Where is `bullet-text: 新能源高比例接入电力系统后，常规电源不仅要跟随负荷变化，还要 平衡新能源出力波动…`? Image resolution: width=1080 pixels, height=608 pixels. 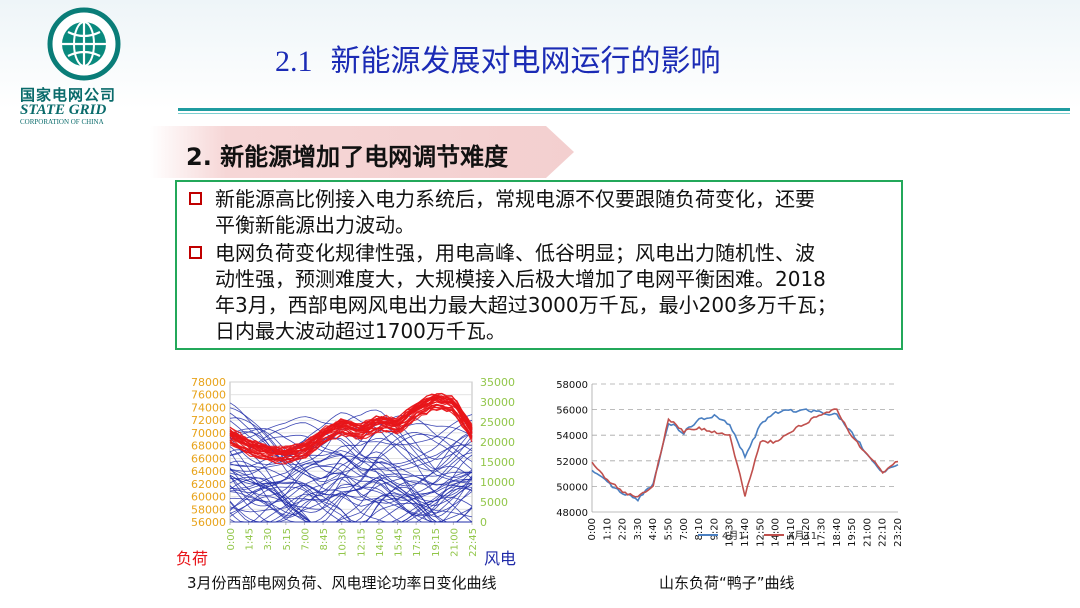 bullet-text: 新能源高比例接入电力系统后，常规电源不仅要跟随负荷变化，还要 平衡新能源出力波动… is located at coordinates (515, 212).